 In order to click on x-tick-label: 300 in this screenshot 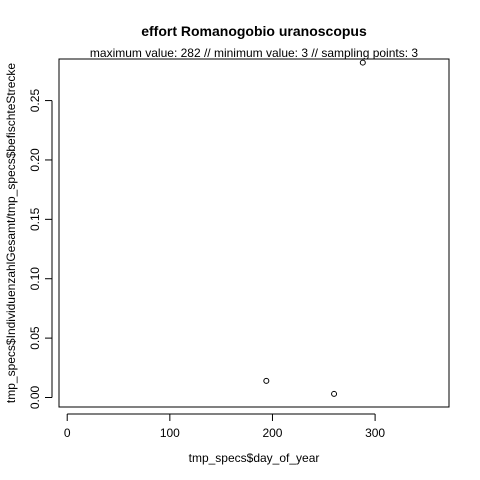, I will do `click(375, 433)`.